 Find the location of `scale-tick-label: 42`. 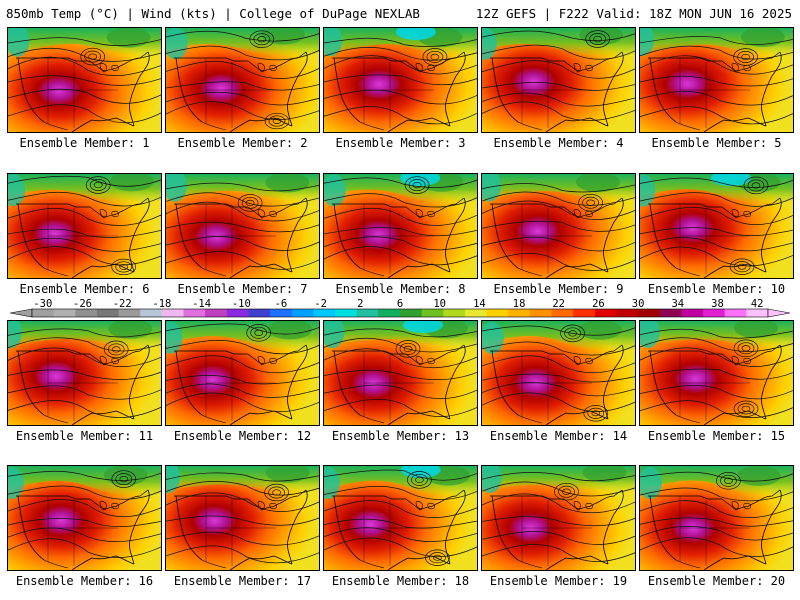

scale-tick-label: 42 is located at coordinates (757, 304).